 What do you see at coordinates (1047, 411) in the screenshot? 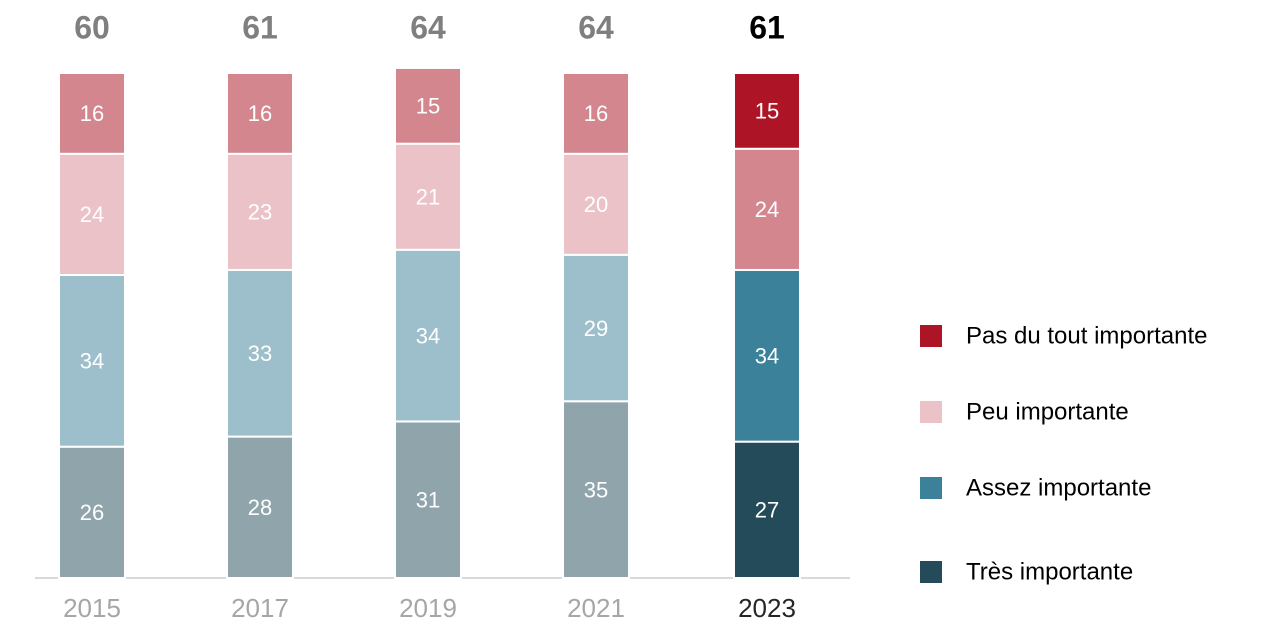
I see `legend-label: Peu importante` at bounding box center [1047, 411].